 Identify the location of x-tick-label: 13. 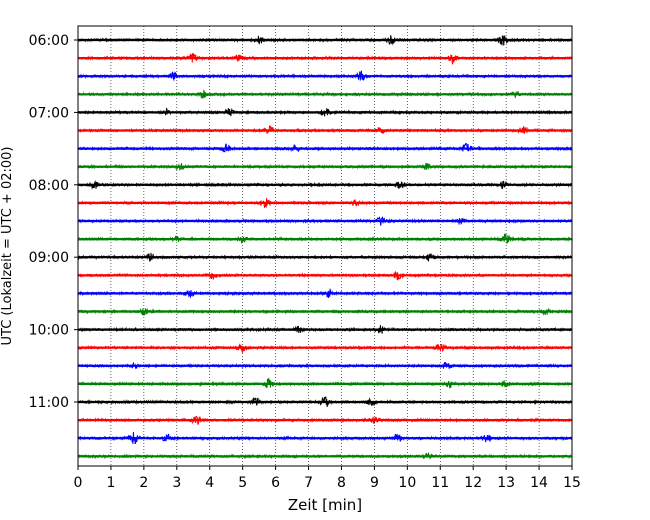
(506, 483).